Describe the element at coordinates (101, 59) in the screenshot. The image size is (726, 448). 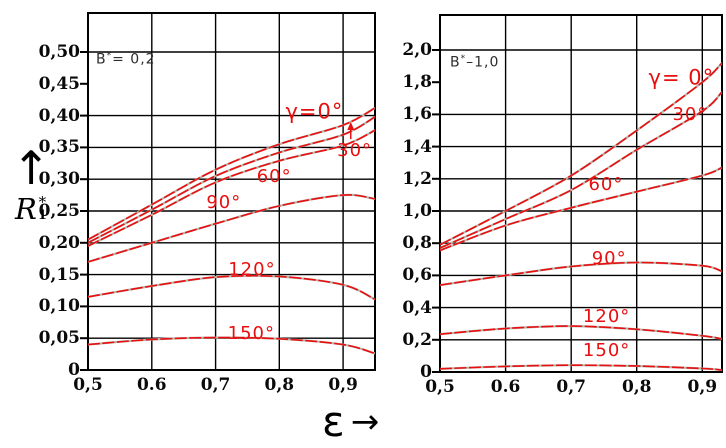
I see `param-left-base: B` at that location.